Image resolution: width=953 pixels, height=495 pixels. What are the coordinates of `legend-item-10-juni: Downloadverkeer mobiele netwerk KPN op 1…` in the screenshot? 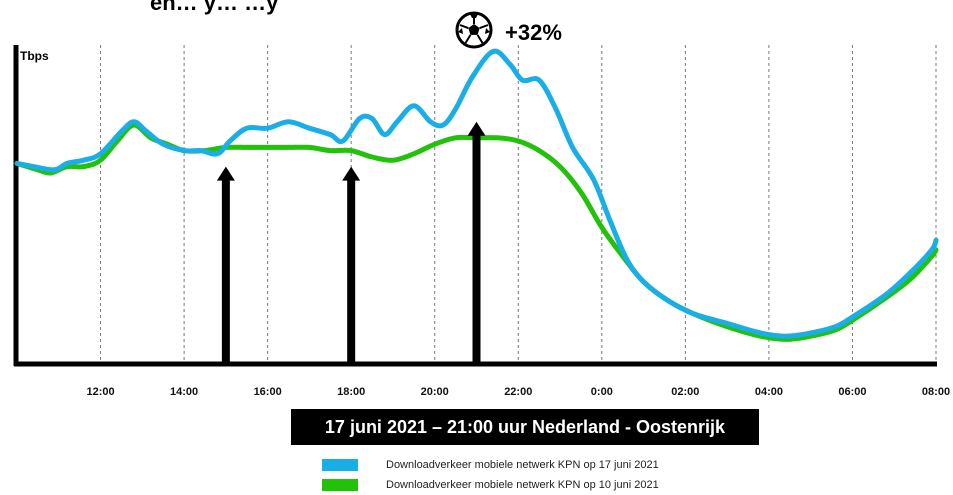 It's located at (490, 485).